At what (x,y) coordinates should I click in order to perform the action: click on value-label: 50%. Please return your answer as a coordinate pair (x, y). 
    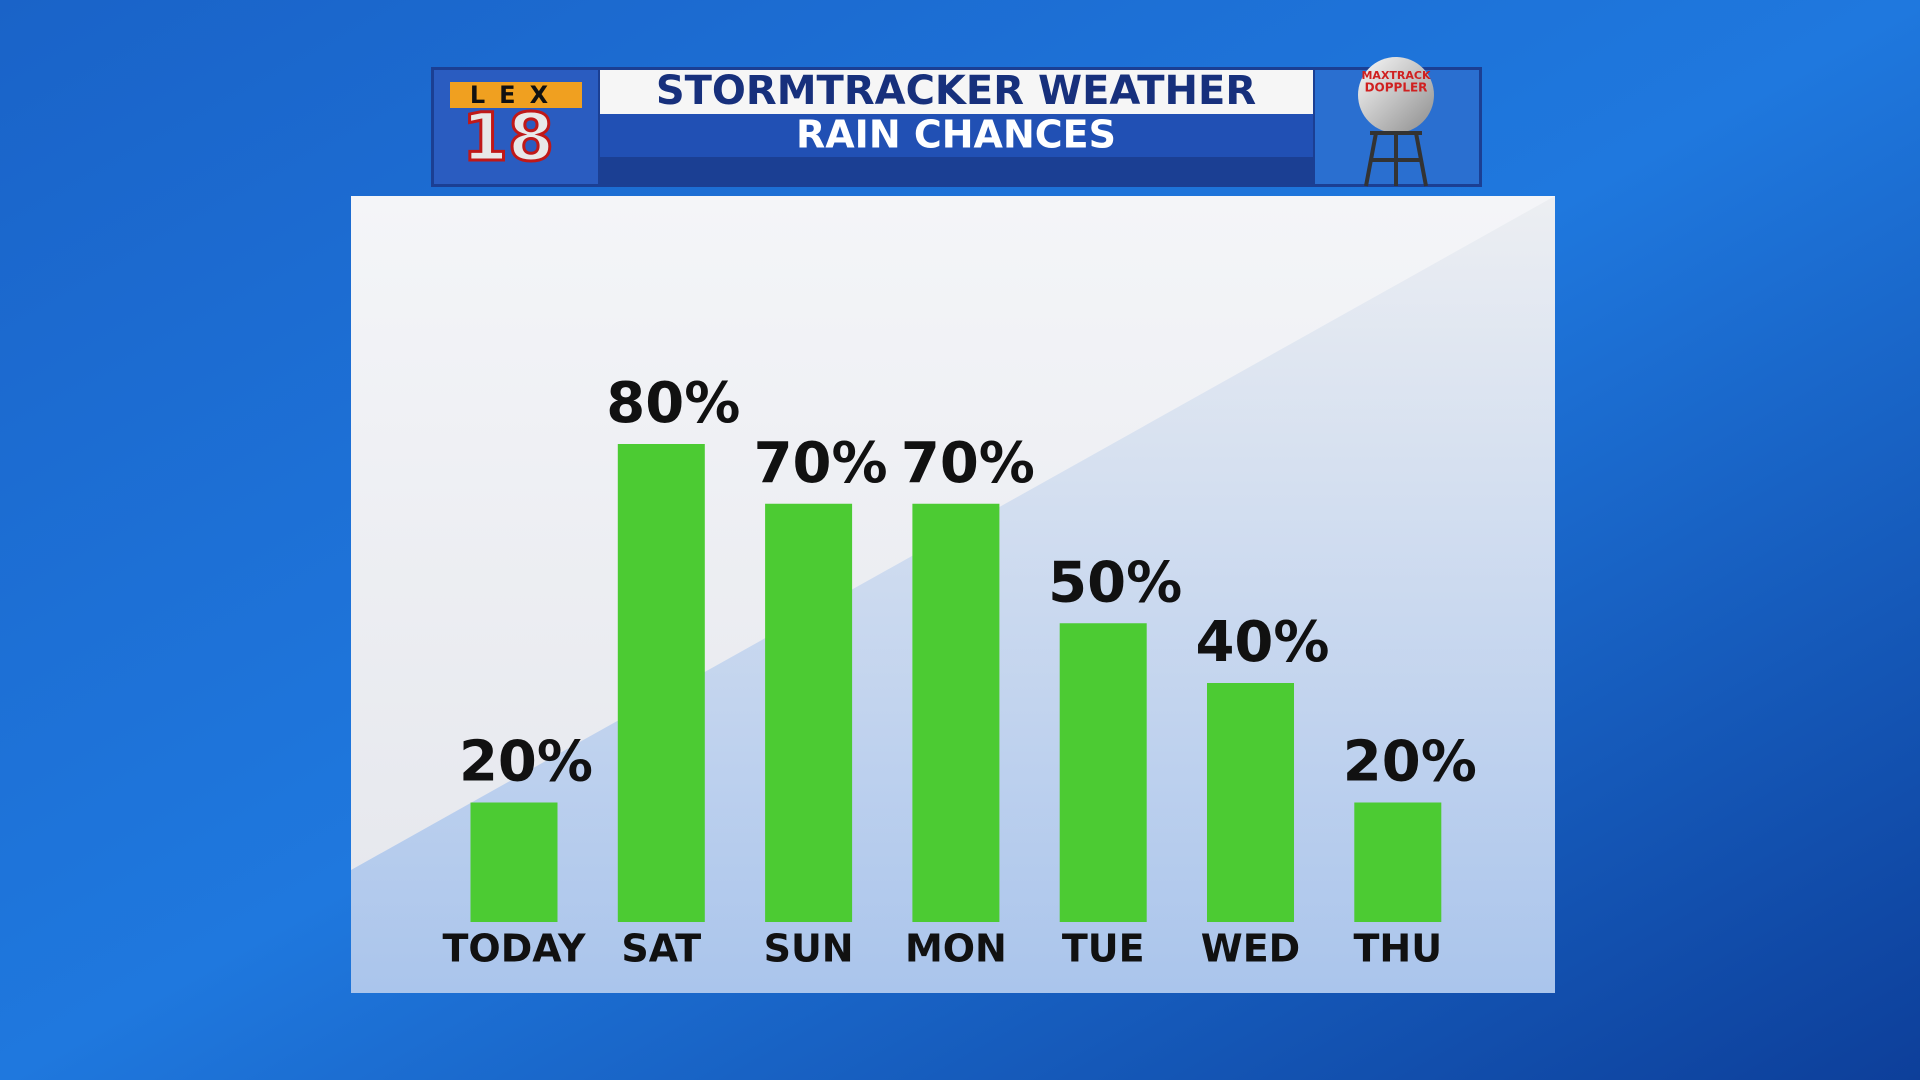
    Looking at the image, I should click on (1115, 582).